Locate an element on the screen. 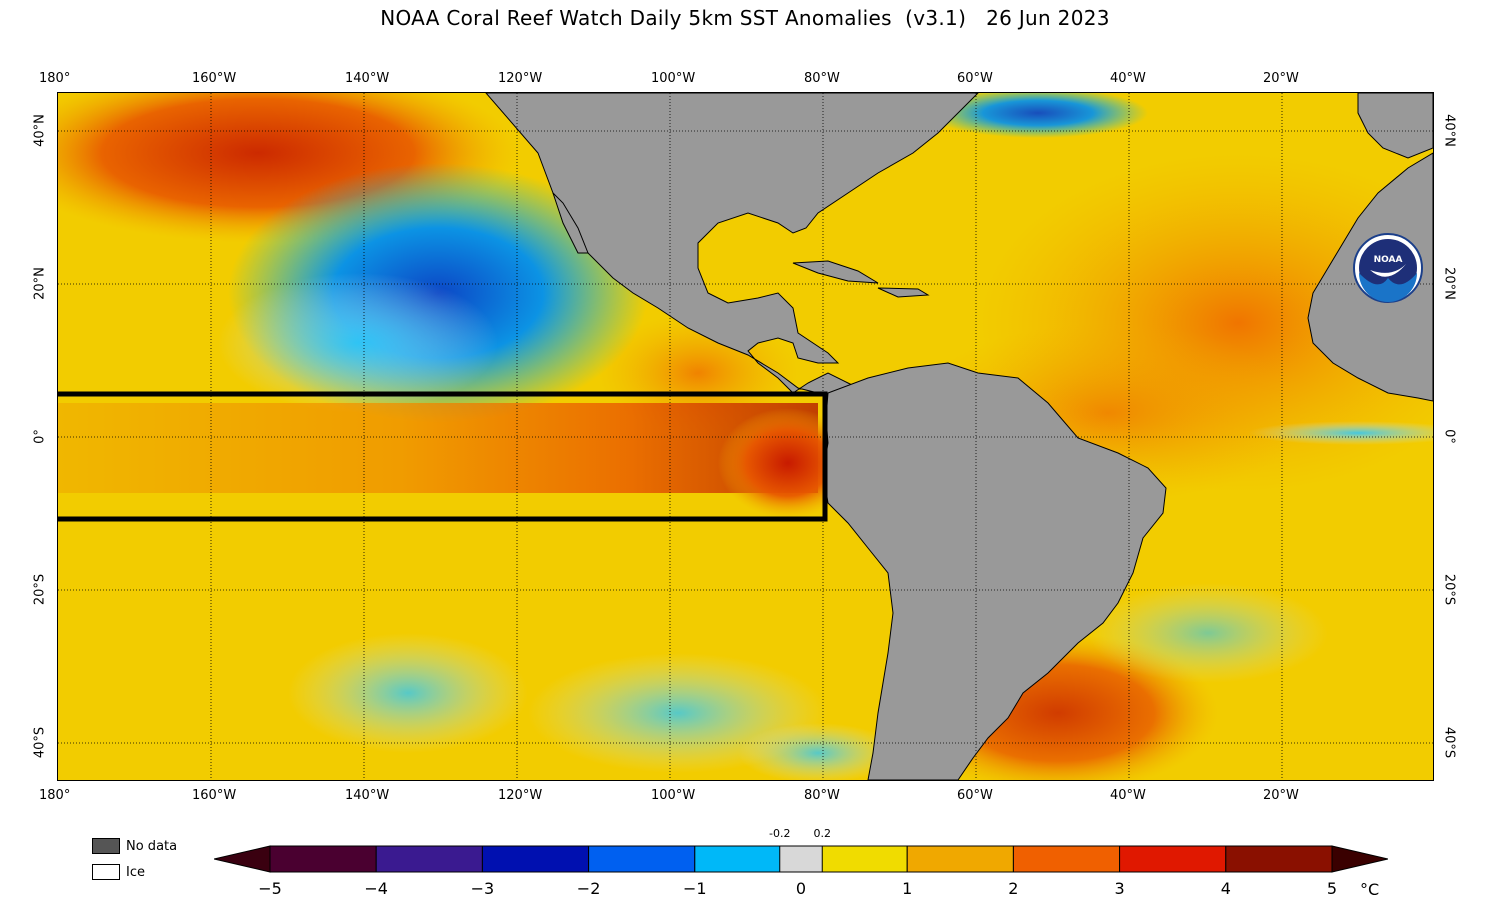 Image resolution: width=1490 pixels, height=909 pixels. lon-label-bottom-1: 160°W is located at coordinates (214, 795).